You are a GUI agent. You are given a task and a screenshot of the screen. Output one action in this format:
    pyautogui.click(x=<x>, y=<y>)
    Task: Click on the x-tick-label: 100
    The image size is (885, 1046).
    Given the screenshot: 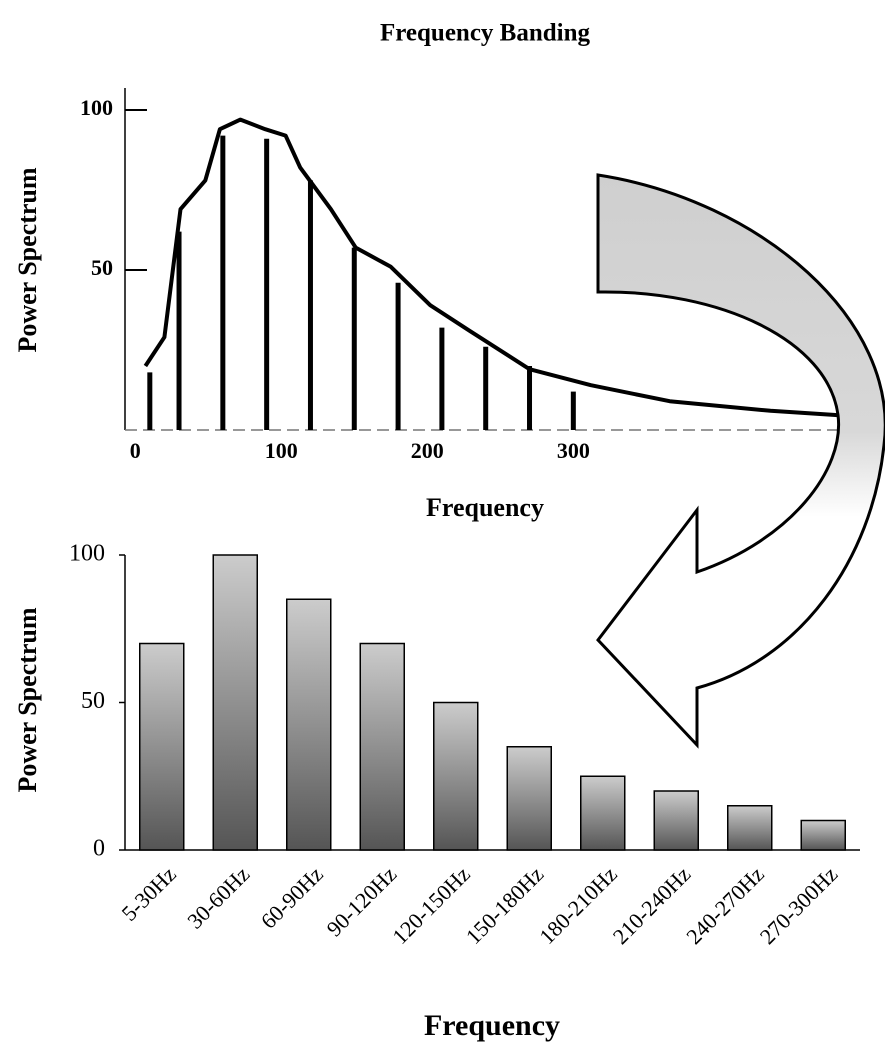 What is the action you would take?
    pyautogui.click(x=281, y=450)
    